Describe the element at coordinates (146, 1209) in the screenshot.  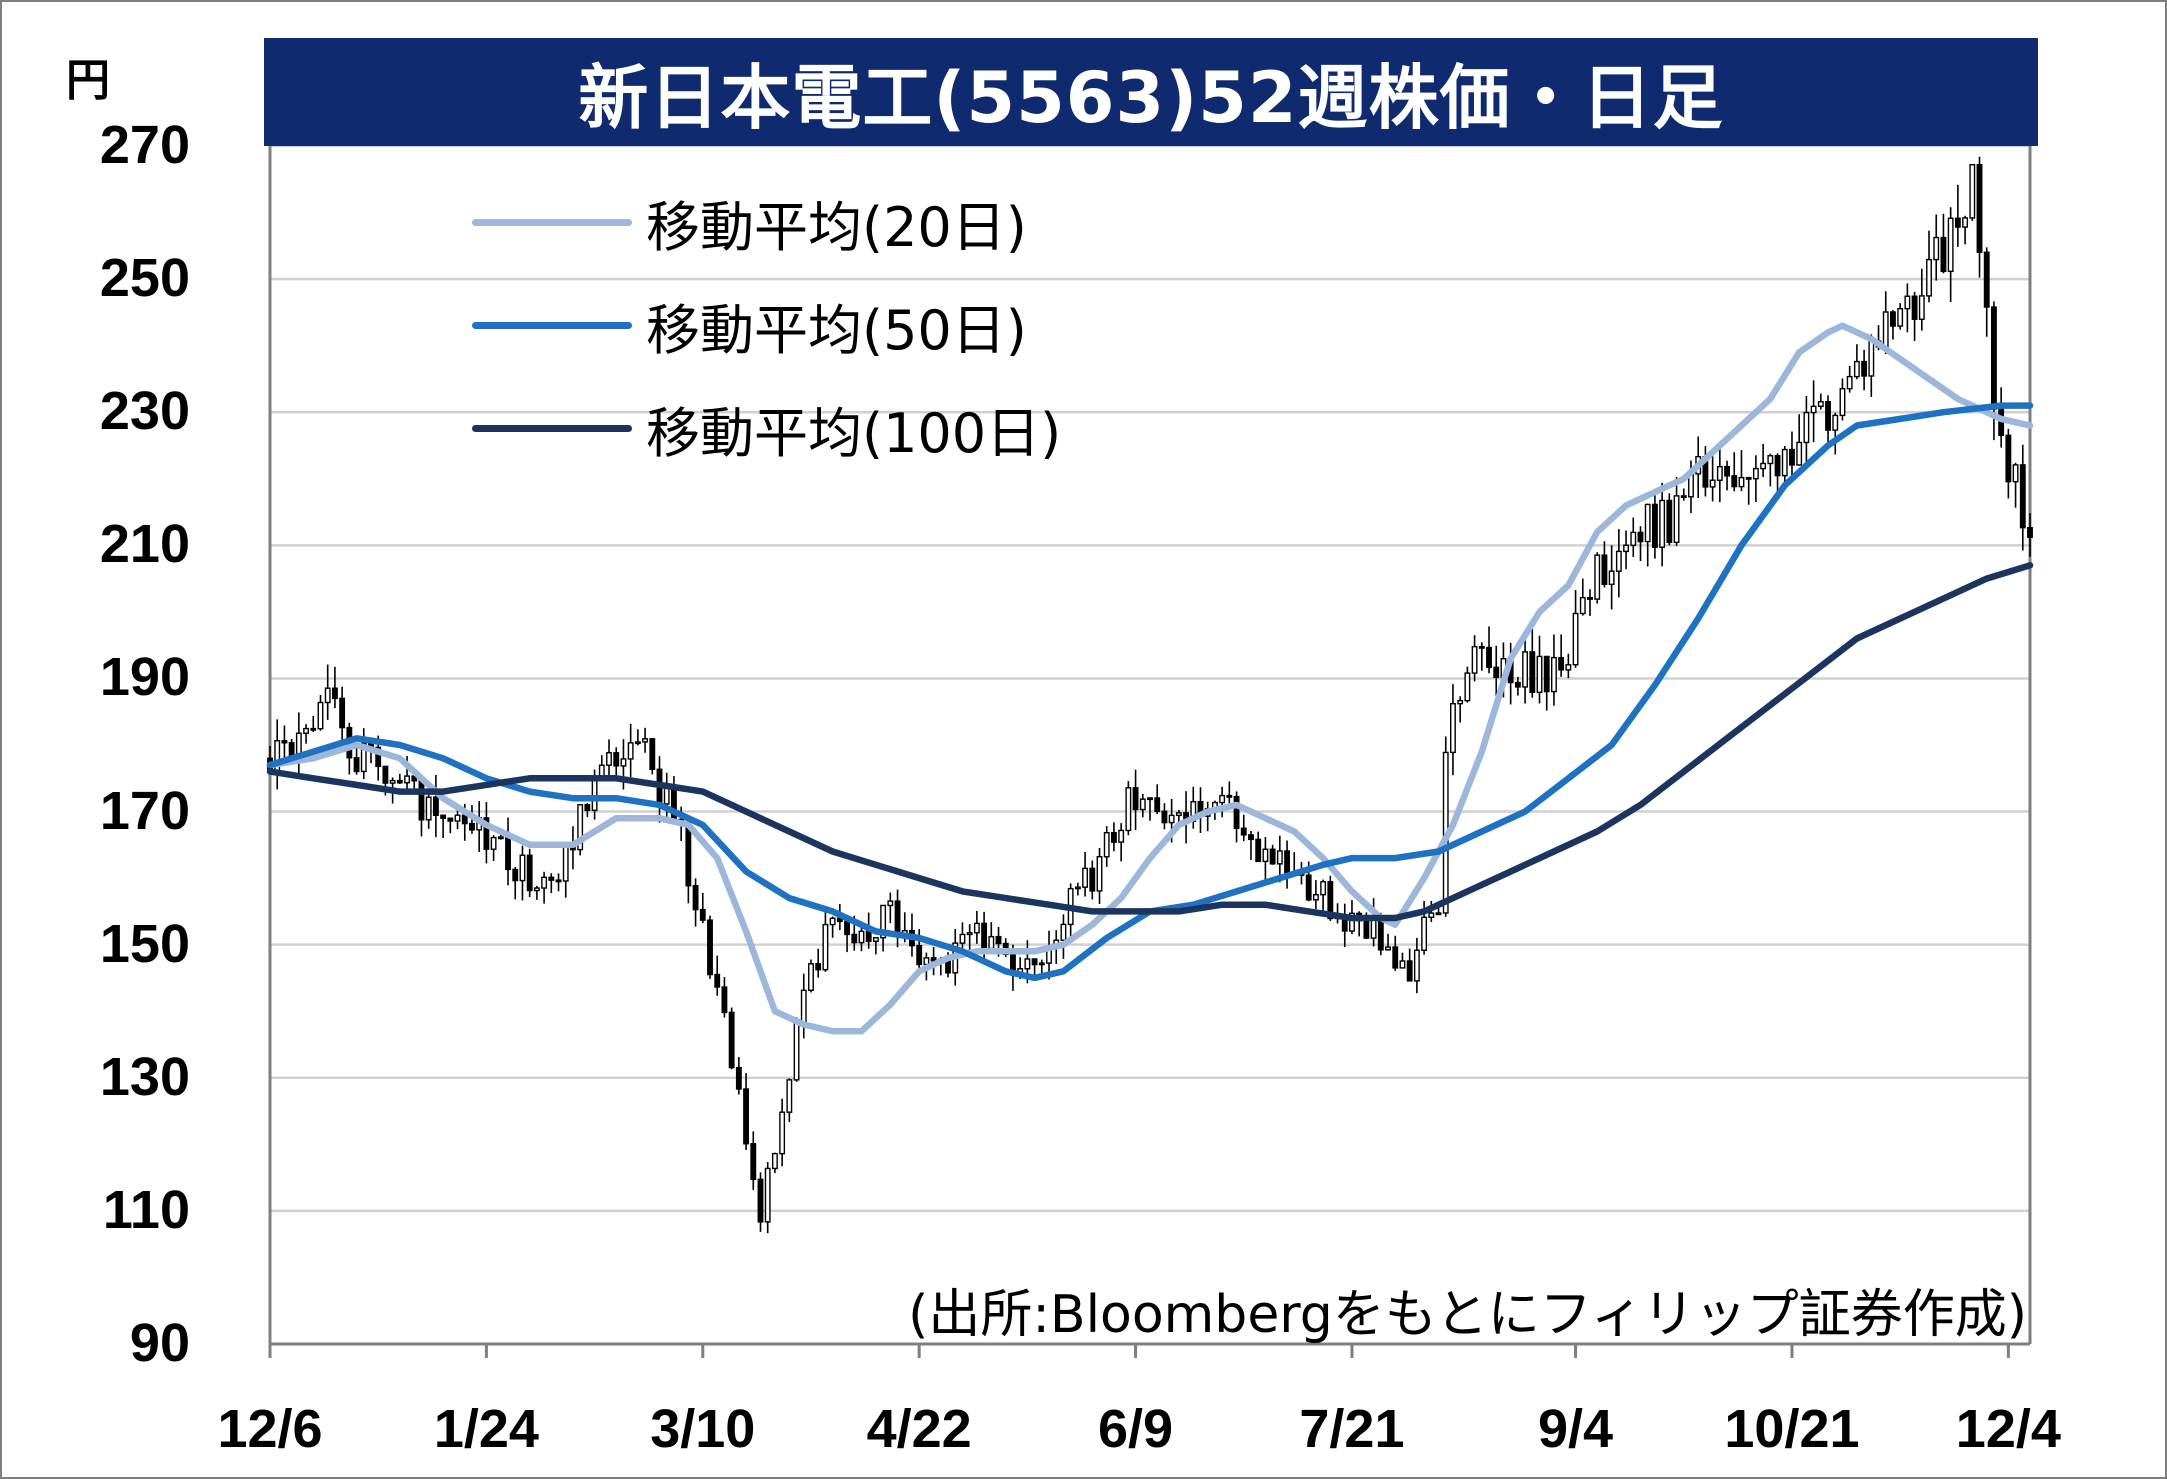
I see `y-tick-label: 110` at that location.